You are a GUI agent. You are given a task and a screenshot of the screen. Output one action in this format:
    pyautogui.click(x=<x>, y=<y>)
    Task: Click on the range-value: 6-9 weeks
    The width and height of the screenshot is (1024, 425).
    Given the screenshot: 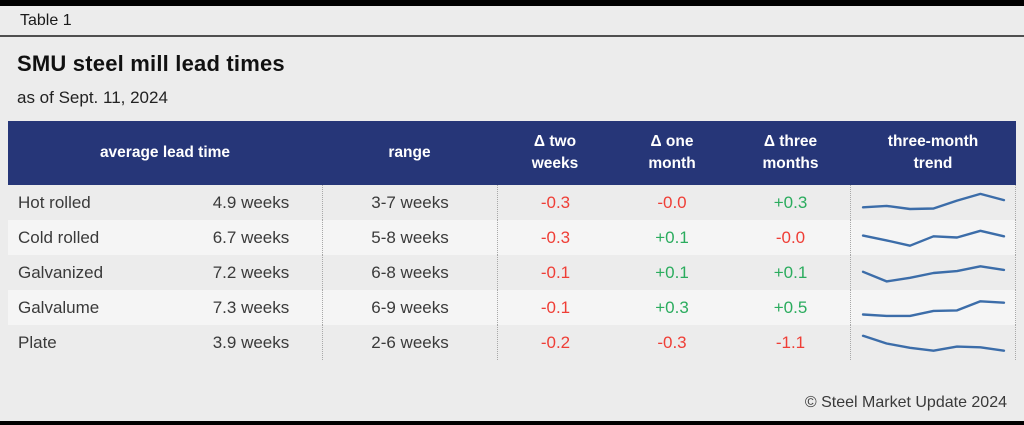 What is the action you would take?
    pyautogui.click(x=409, y=307)
    